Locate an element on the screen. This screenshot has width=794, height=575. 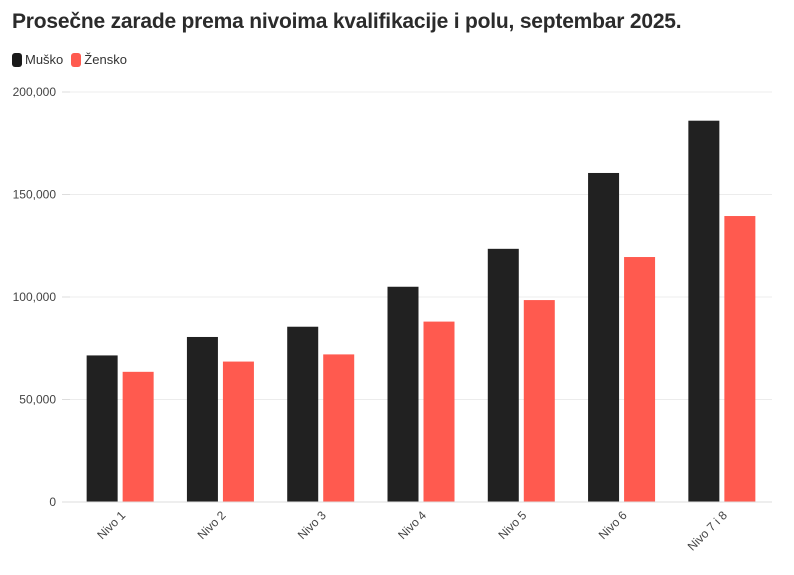
y-tick-label: 150,000 is located at coordinates (35, 195).